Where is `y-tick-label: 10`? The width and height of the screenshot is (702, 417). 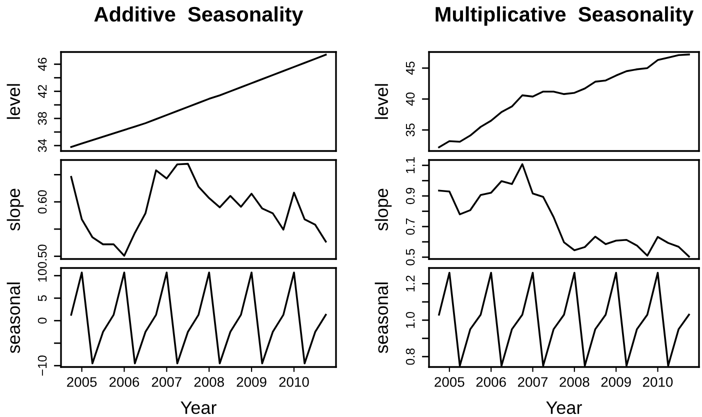
y-tick-label: 10 is located at coordinates (42, 275).